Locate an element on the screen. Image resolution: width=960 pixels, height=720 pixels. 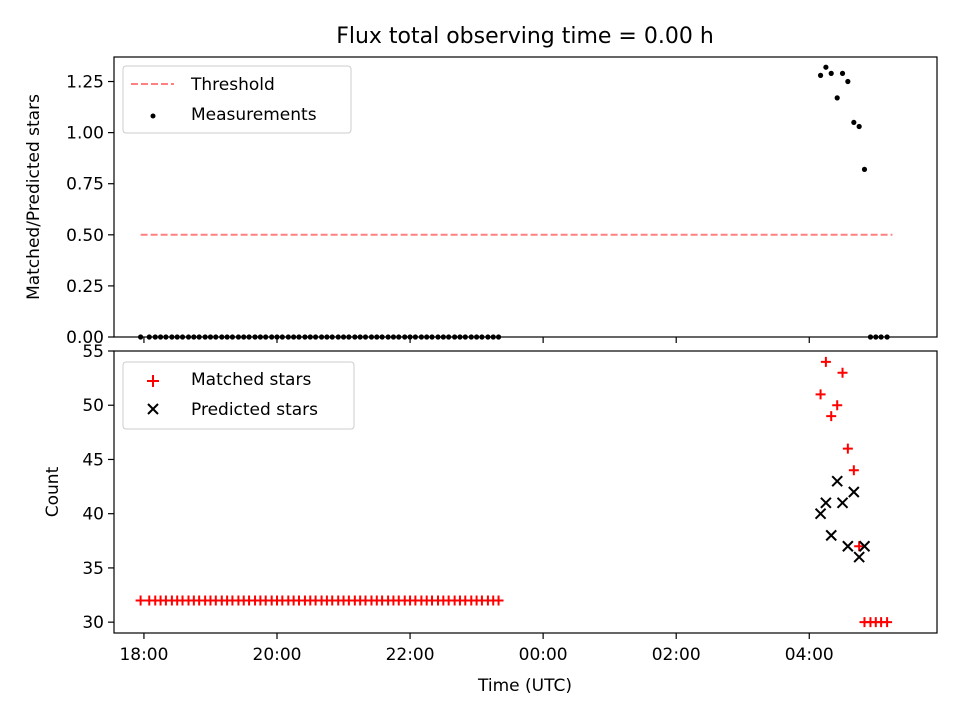
predicted-legend-label: Predicted stars is located at coordinates (254, 410).